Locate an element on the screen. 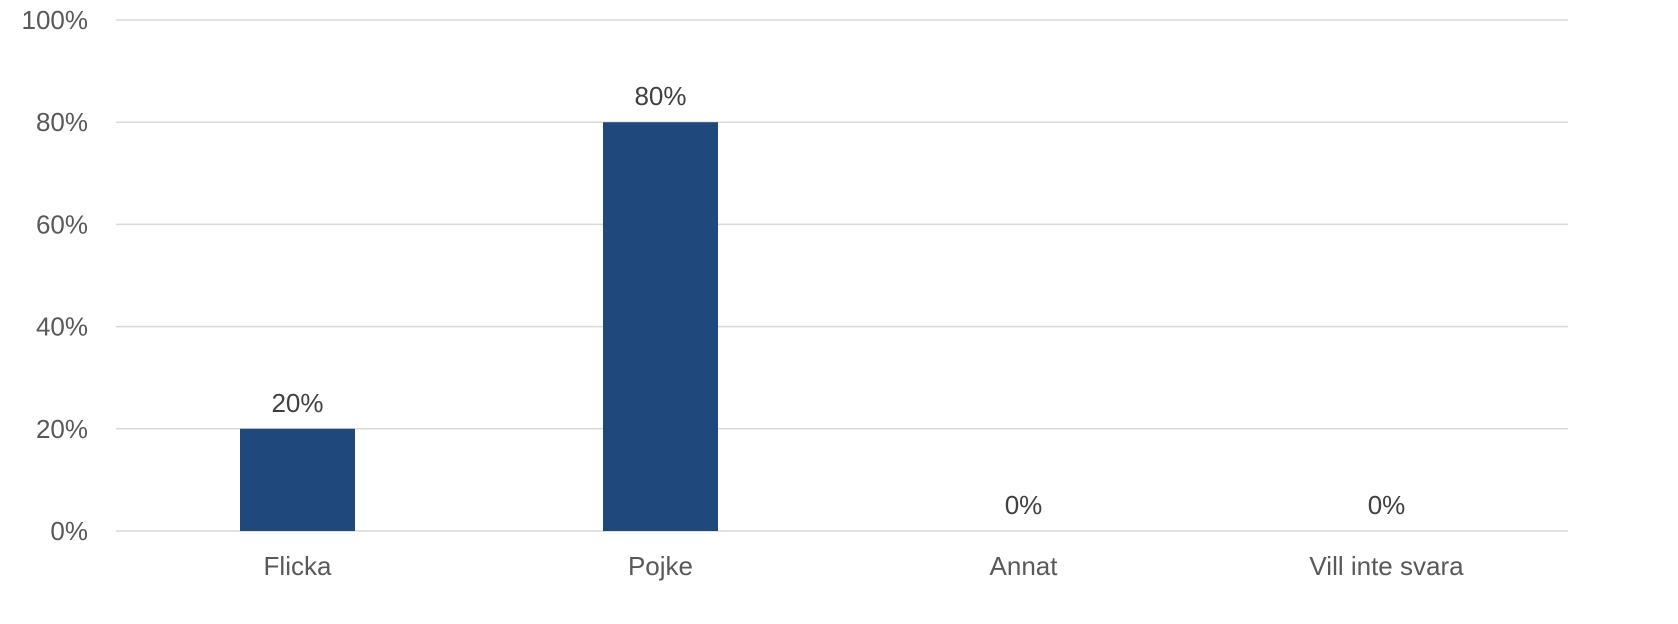 This screenshot has height=624, width=1678. x-category-label: Annat is located at coordinates (1024, 566).